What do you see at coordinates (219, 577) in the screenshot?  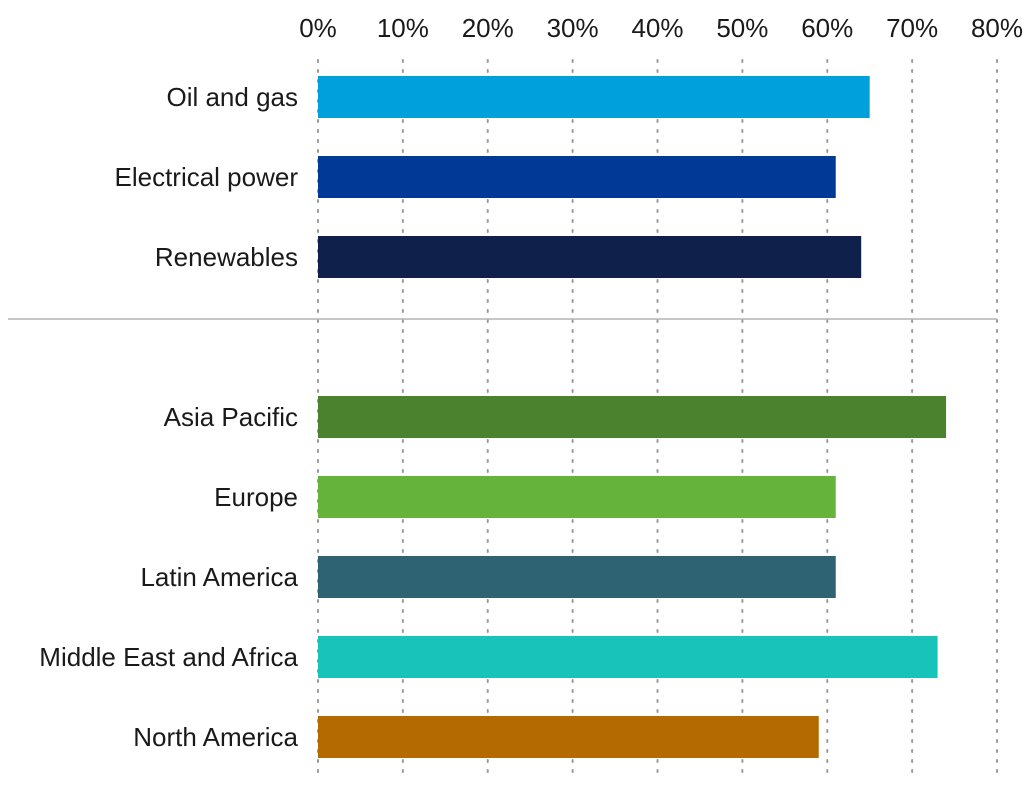 I see `category-label: Latin America` at bounding box center [219, 577].